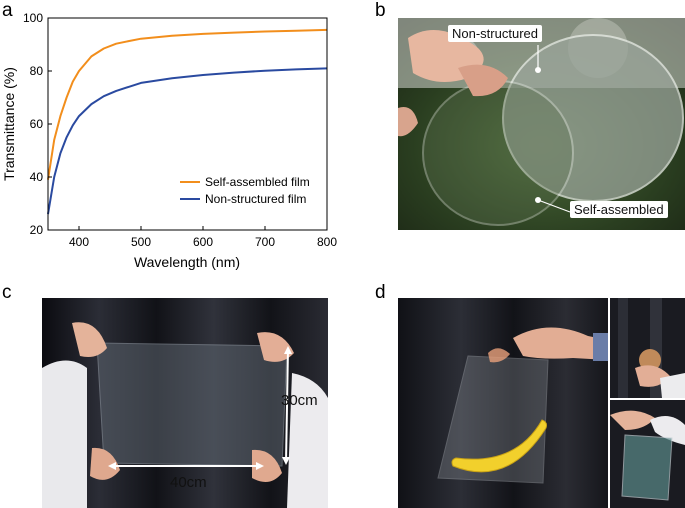  I want to click on label-self-assembled: Self-assembled, so click(619, 209).